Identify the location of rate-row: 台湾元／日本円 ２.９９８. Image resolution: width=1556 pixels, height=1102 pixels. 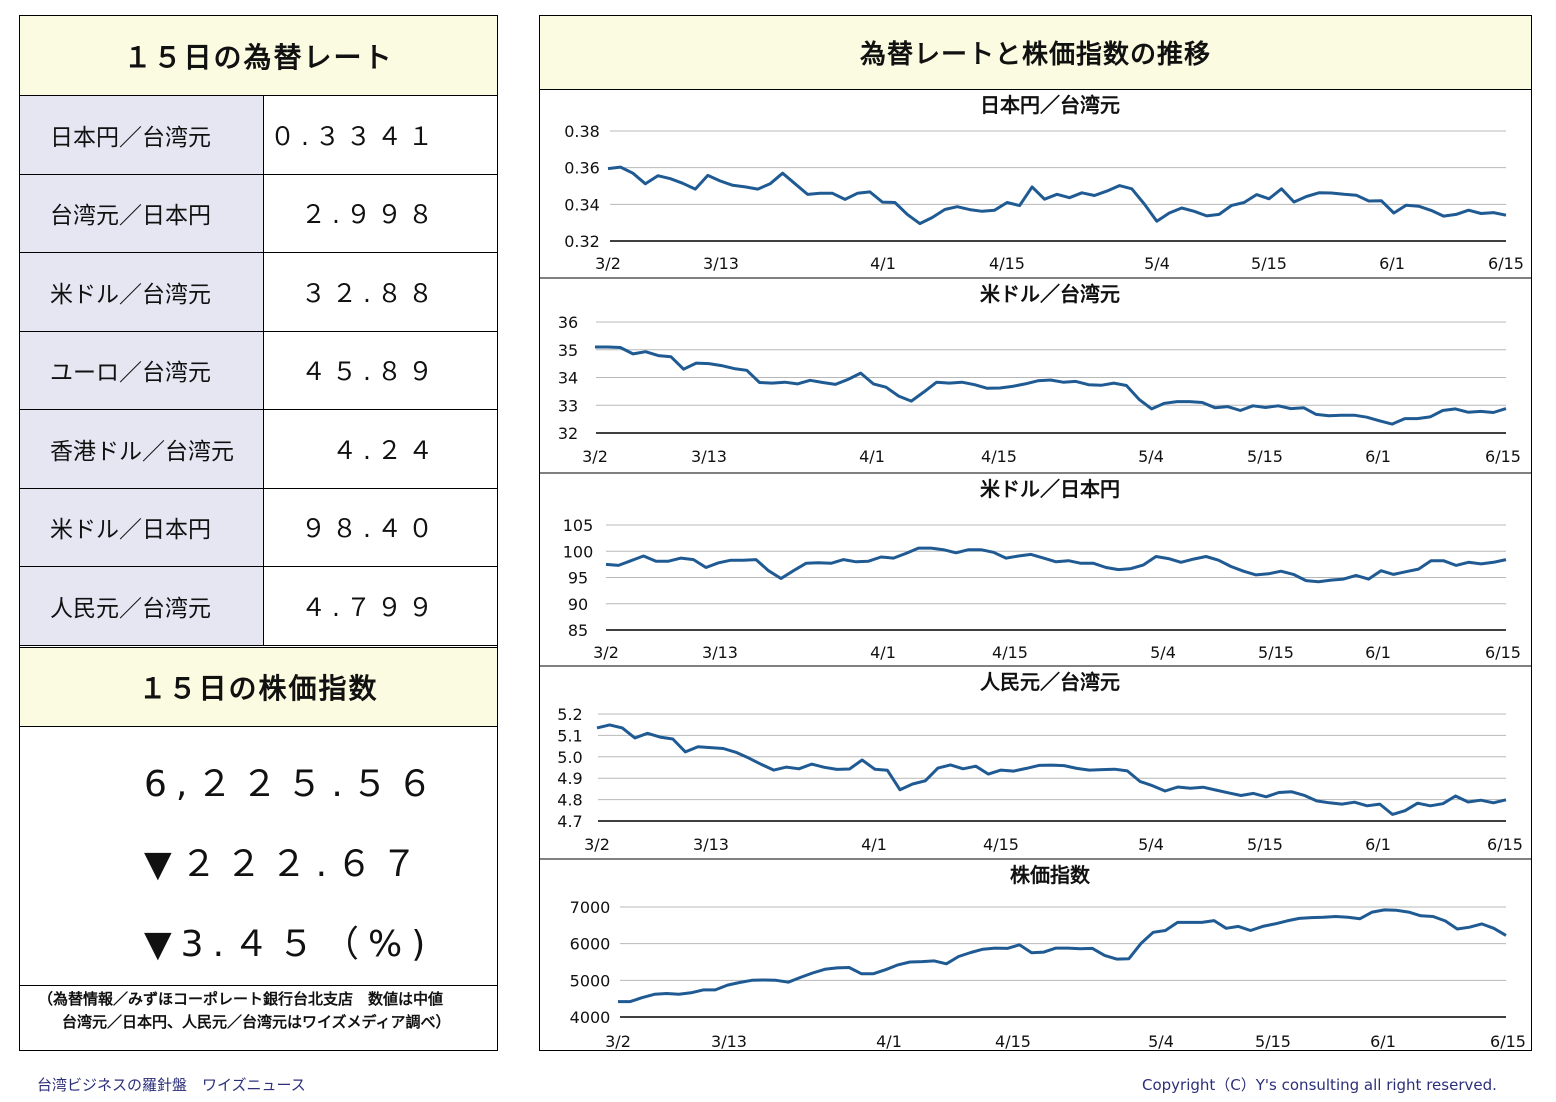
(258, 213).